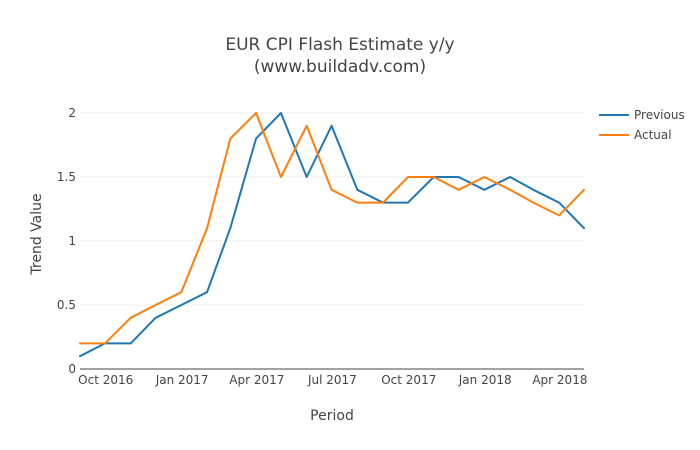 The image size is (700, 450). I want to click on y-tick-label: 0, so click(72, 369).